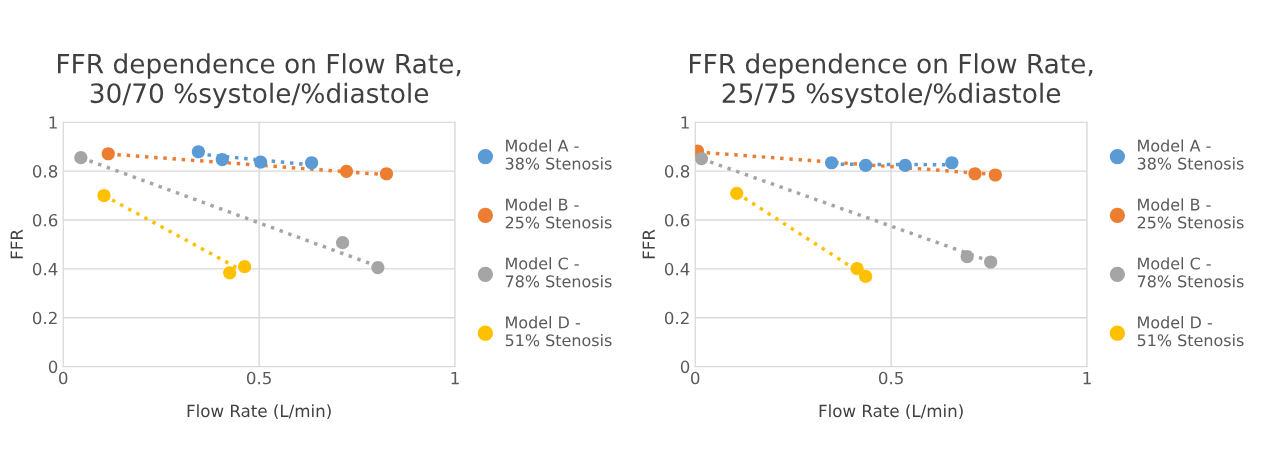 This screenshot has height=470, width=1264. What do you see at coordinates (259, 81) in the screenshot?
I see `chart-title: FFR dependence on Flow Rate, 30/70 %systole/%diastole` at bounding box center [259, 81].